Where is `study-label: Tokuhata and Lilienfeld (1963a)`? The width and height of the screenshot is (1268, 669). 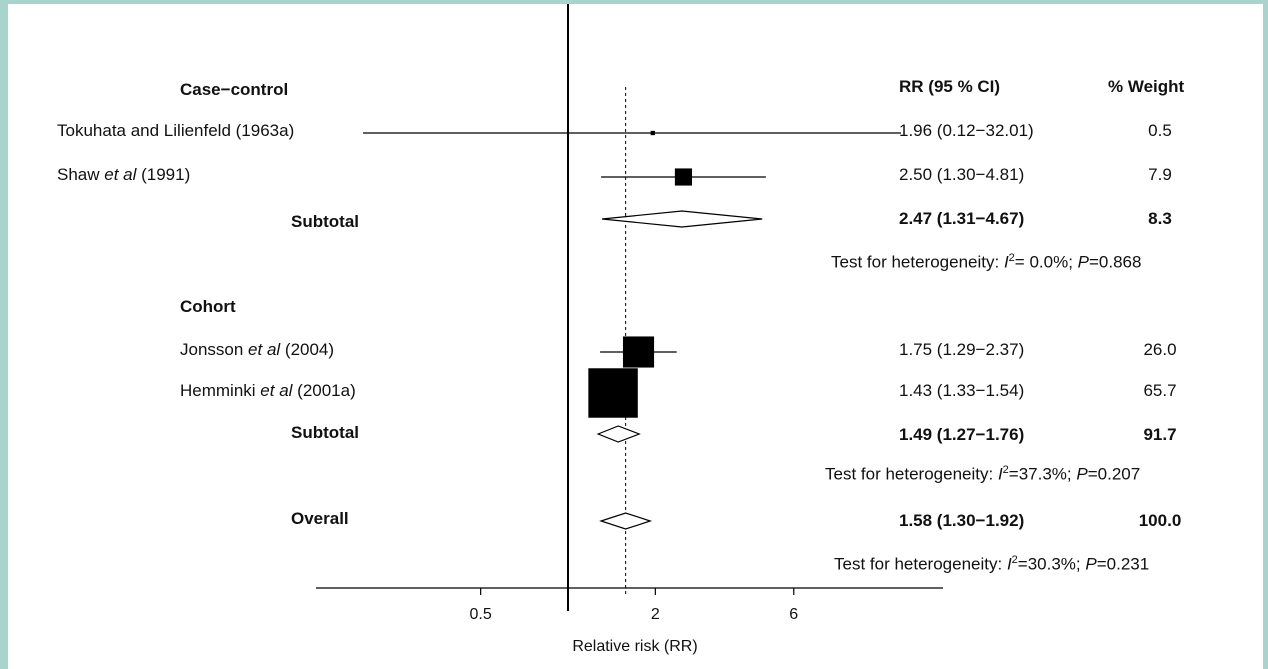
study-label: Tokuhata and Lilienfeld (1963a) is located at coordinates (176, 130).